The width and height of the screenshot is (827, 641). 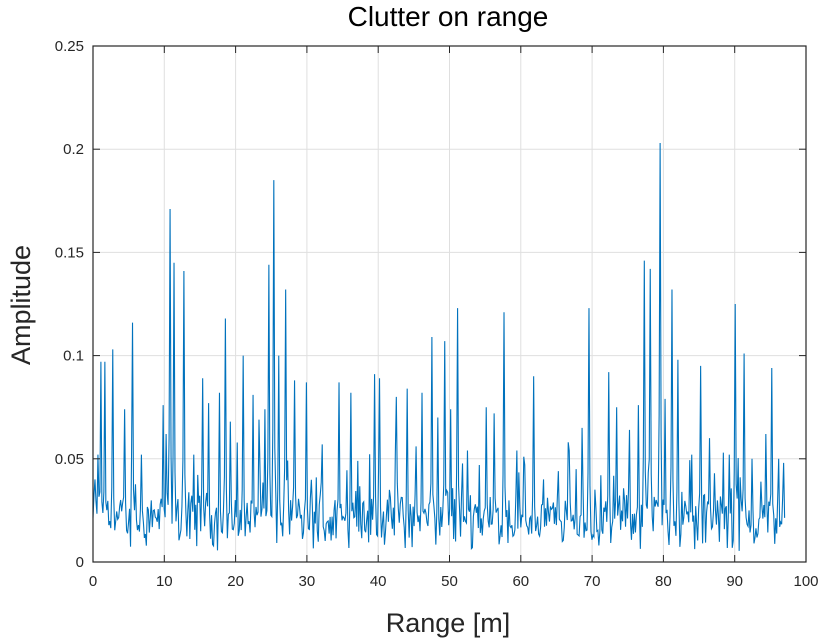 What do you see at coordinates (69, 304) in the screenshot?
I see `y-tick-labels: 0 0.05 0.1 0.15 0.2 0.25` at bounding box center [69, 304].